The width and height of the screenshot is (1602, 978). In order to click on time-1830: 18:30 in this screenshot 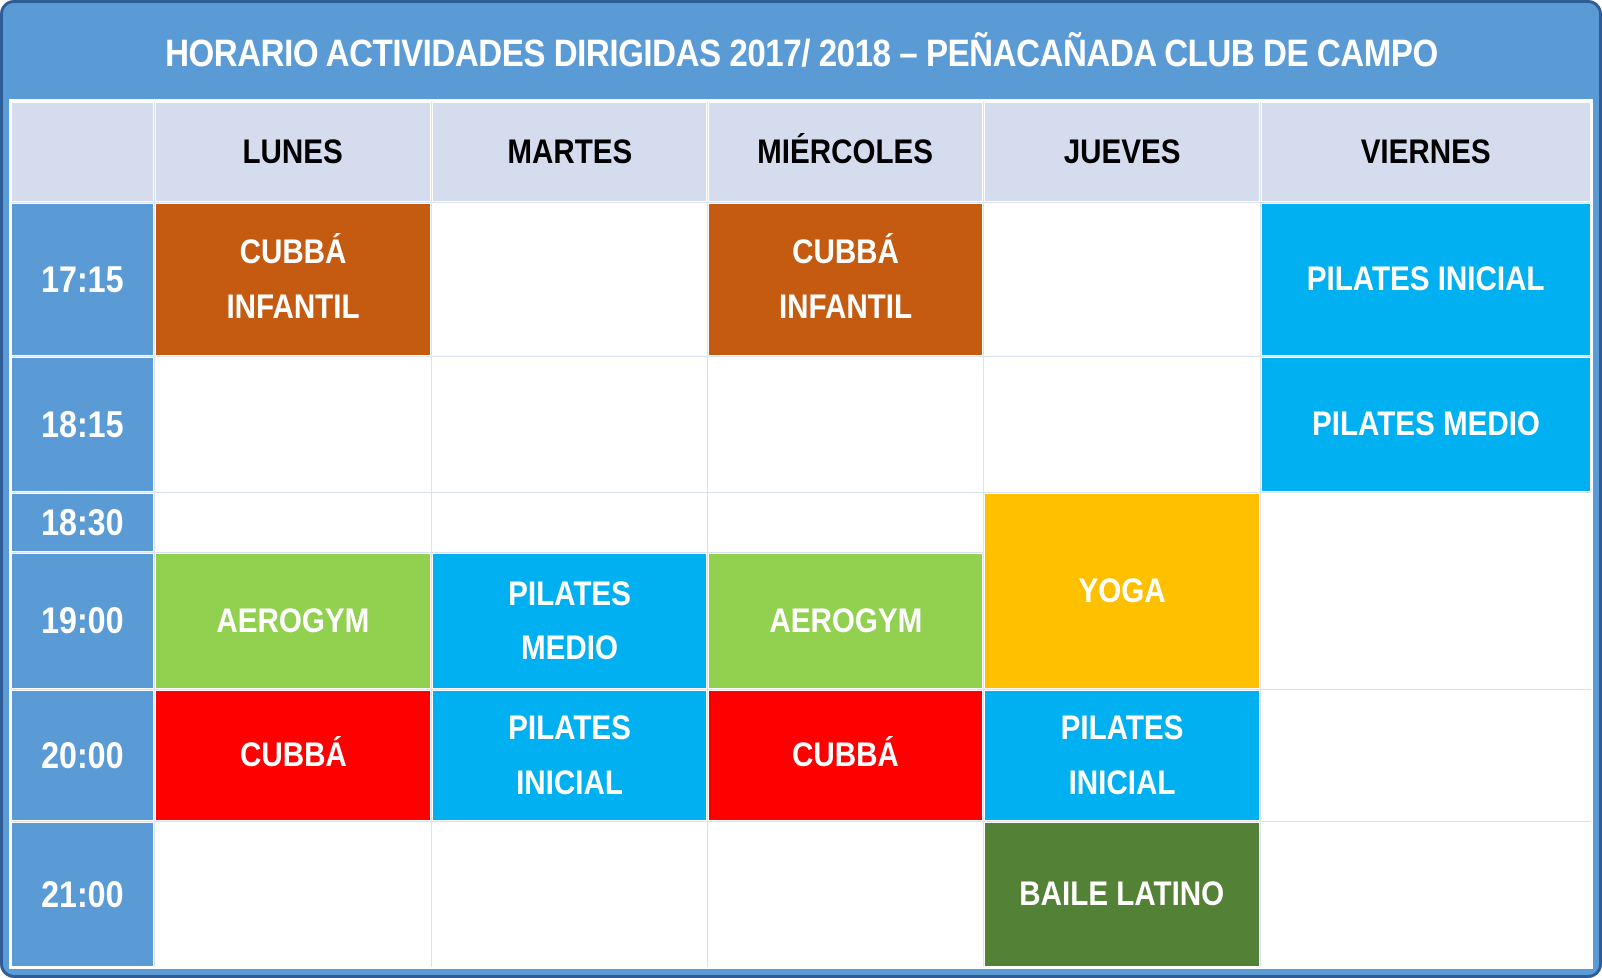, I will do `click(82, 522)`.